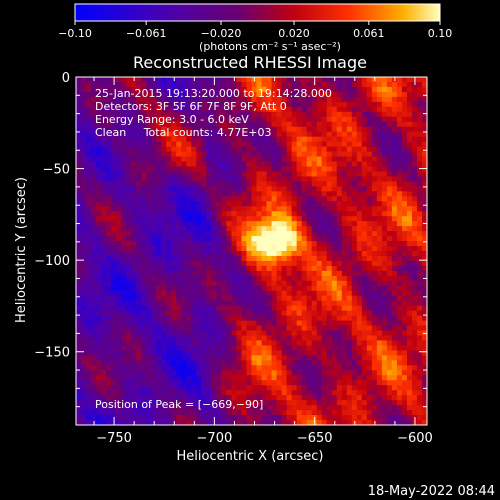  What do you see at coordinates (257, 12) in the screenshot?
I see `colorbar` at bounding box center [257, 12].